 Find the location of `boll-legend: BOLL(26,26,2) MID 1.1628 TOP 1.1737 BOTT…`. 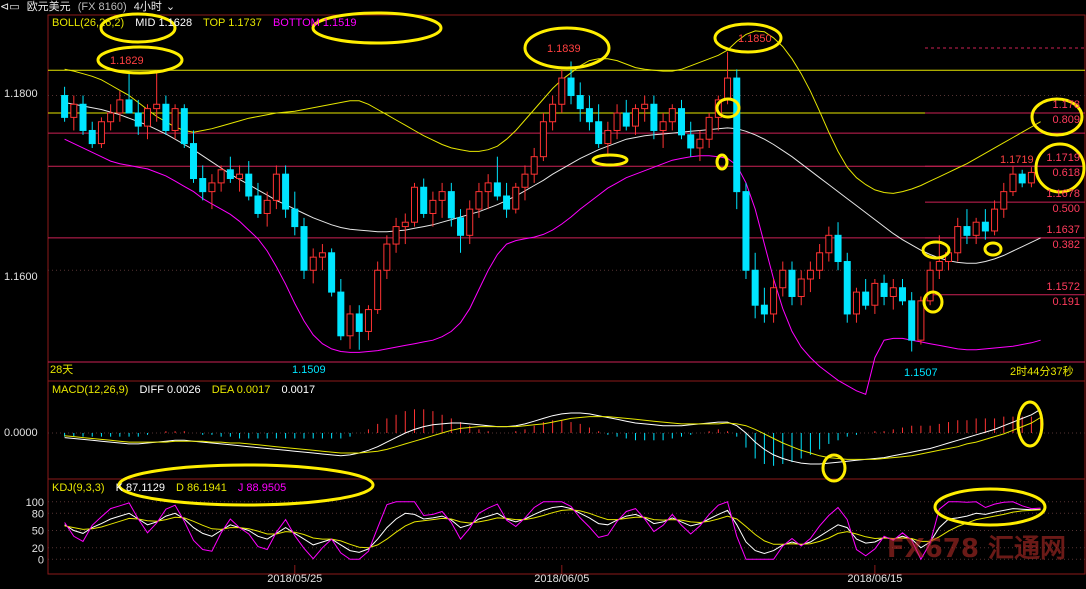

boll-legend: BOLL(26,26,2) MID 1.1628 TOP 1.1737 BOTT… is located at coordinates (208, 23).